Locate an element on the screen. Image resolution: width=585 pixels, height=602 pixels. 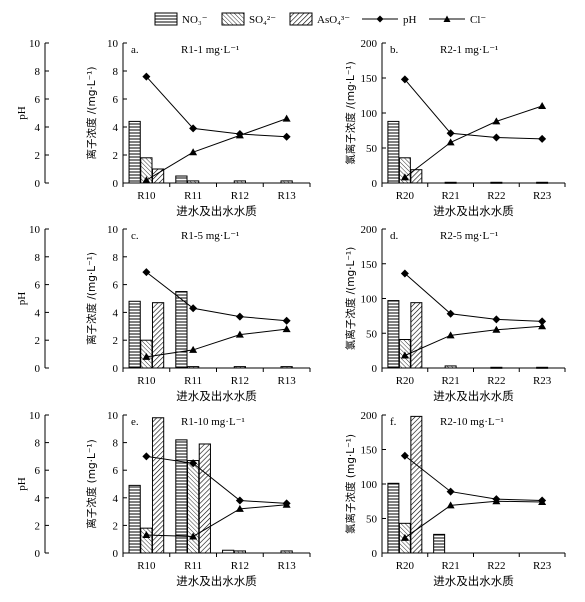
x-tick-label: R11 is located at coordinates (193, 196).